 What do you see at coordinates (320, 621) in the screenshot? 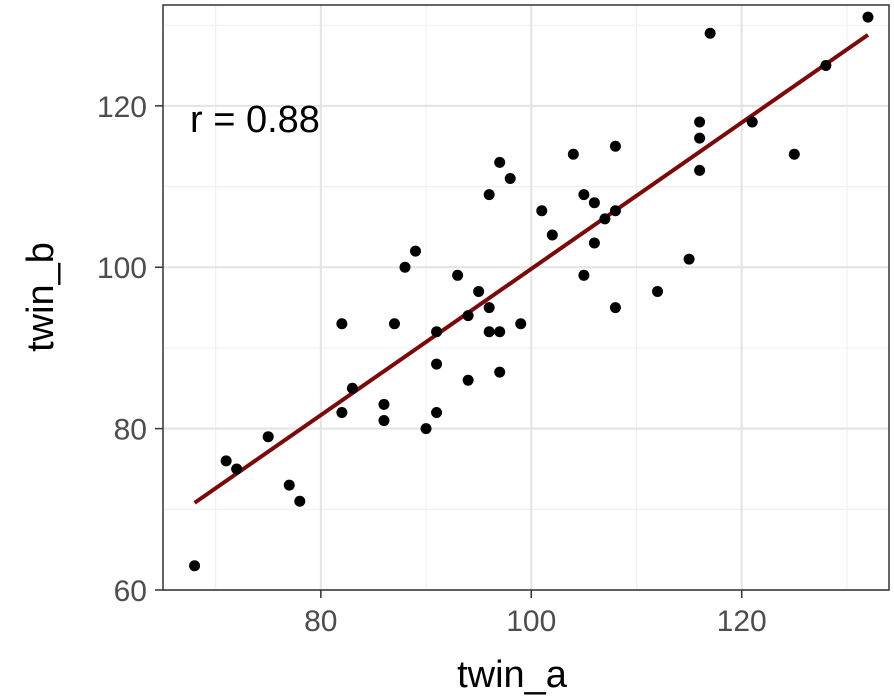
I see `x-tick-label: 80` at bounding box center [320, 621].